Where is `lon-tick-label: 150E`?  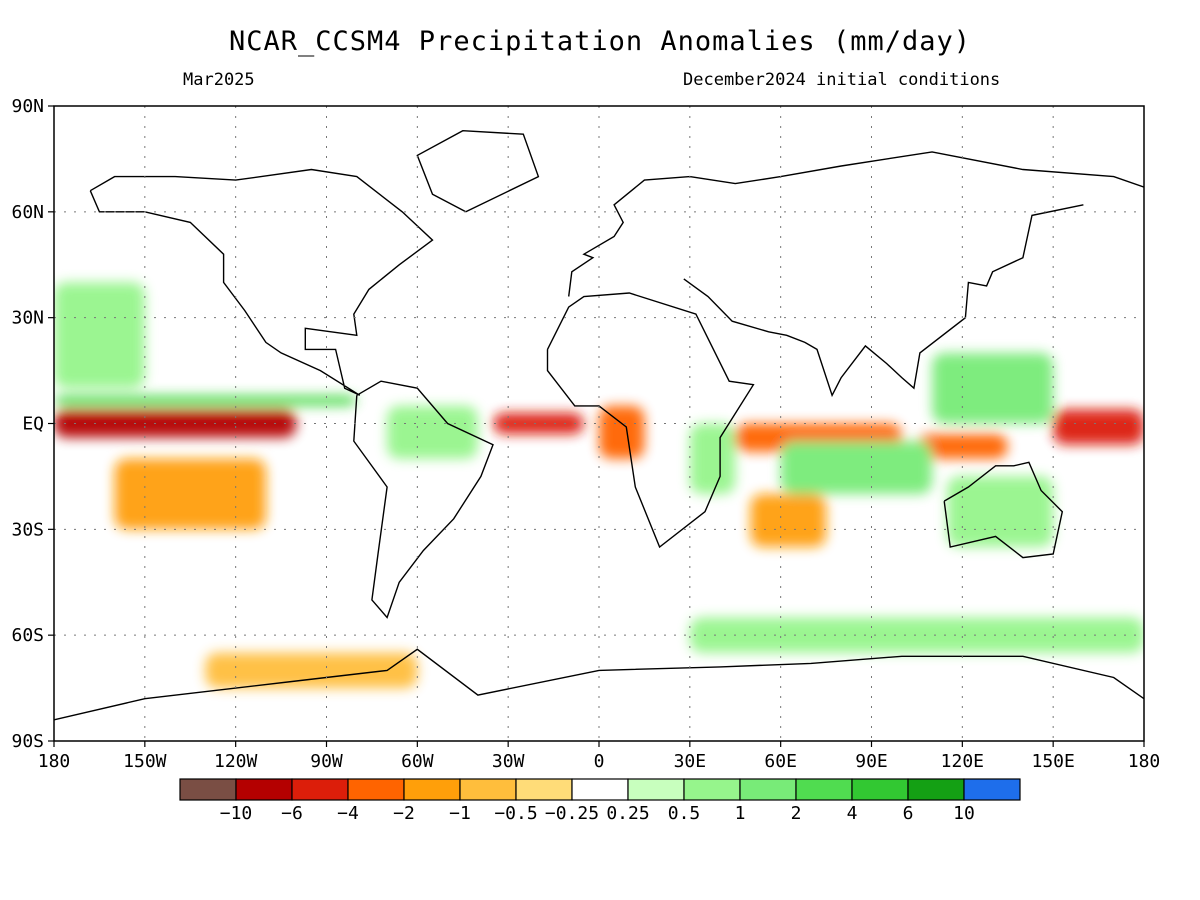 lon-tick-label: 150E is located at coordinates (1052, 761).